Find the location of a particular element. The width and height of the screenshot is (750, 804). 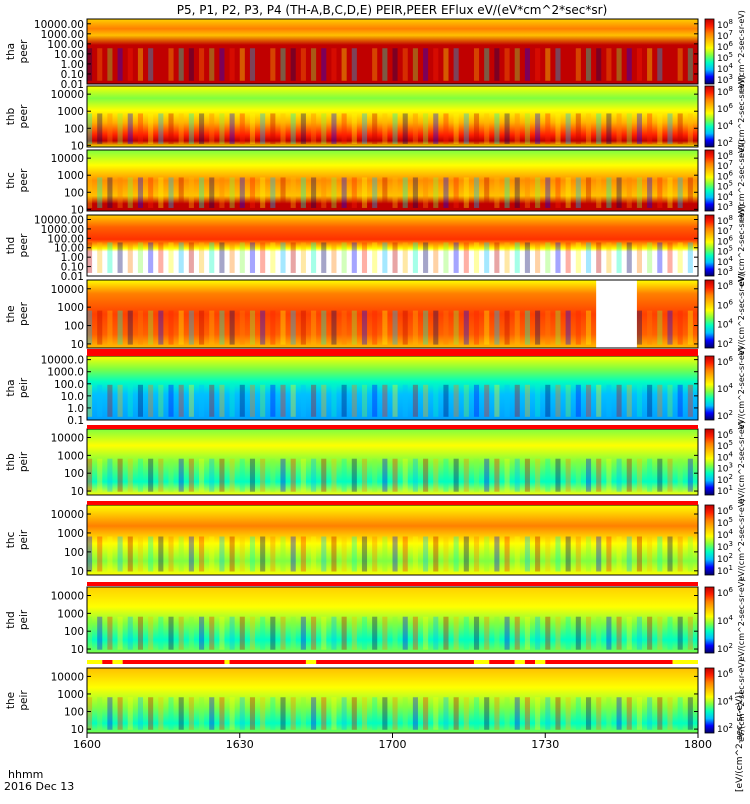

y-tick-label: 1000.00 is located at coordinates (62, 230).